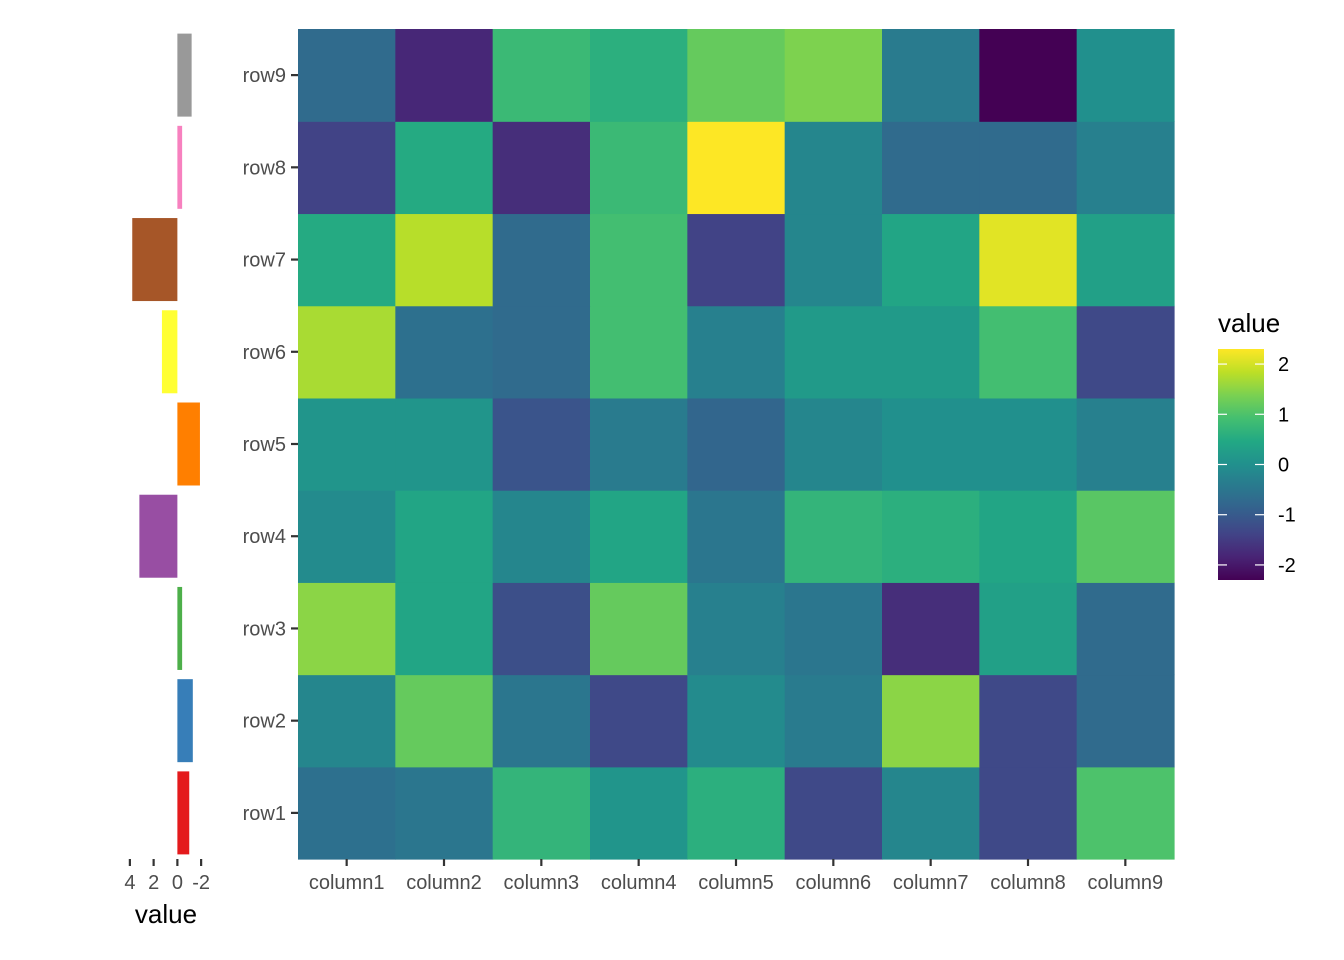 The width and height of the screenshot is (1344, 960). Describe the element at coordinates (264, 168) in the screenshot. I see `y-tick-label: row8` at that location.